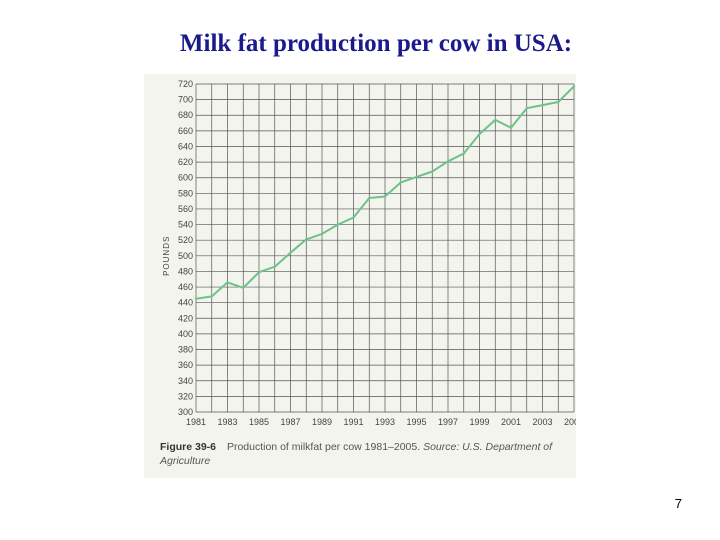  What do you see at coordinates (185, 303) in the screenshot?
I see `y-tick-label: 440` at bounding box center [185, 303].